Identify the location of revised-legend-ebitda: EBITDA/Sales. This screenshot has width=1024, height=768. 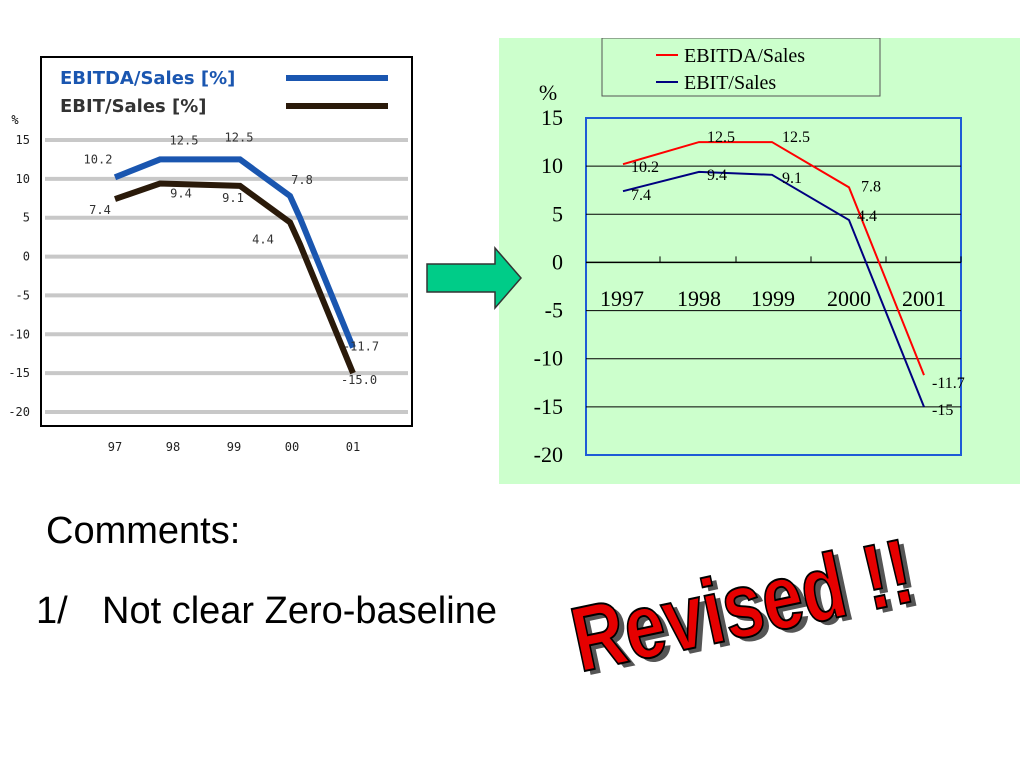
(744, 56).